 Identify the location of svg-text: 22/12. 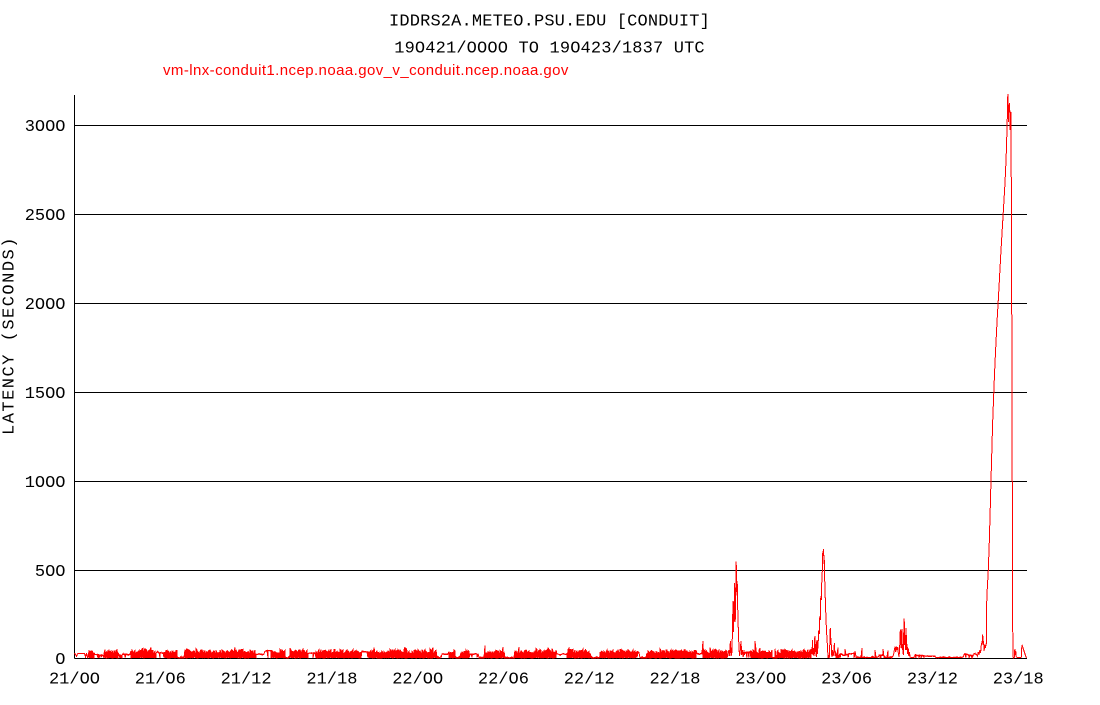
(589, 680).